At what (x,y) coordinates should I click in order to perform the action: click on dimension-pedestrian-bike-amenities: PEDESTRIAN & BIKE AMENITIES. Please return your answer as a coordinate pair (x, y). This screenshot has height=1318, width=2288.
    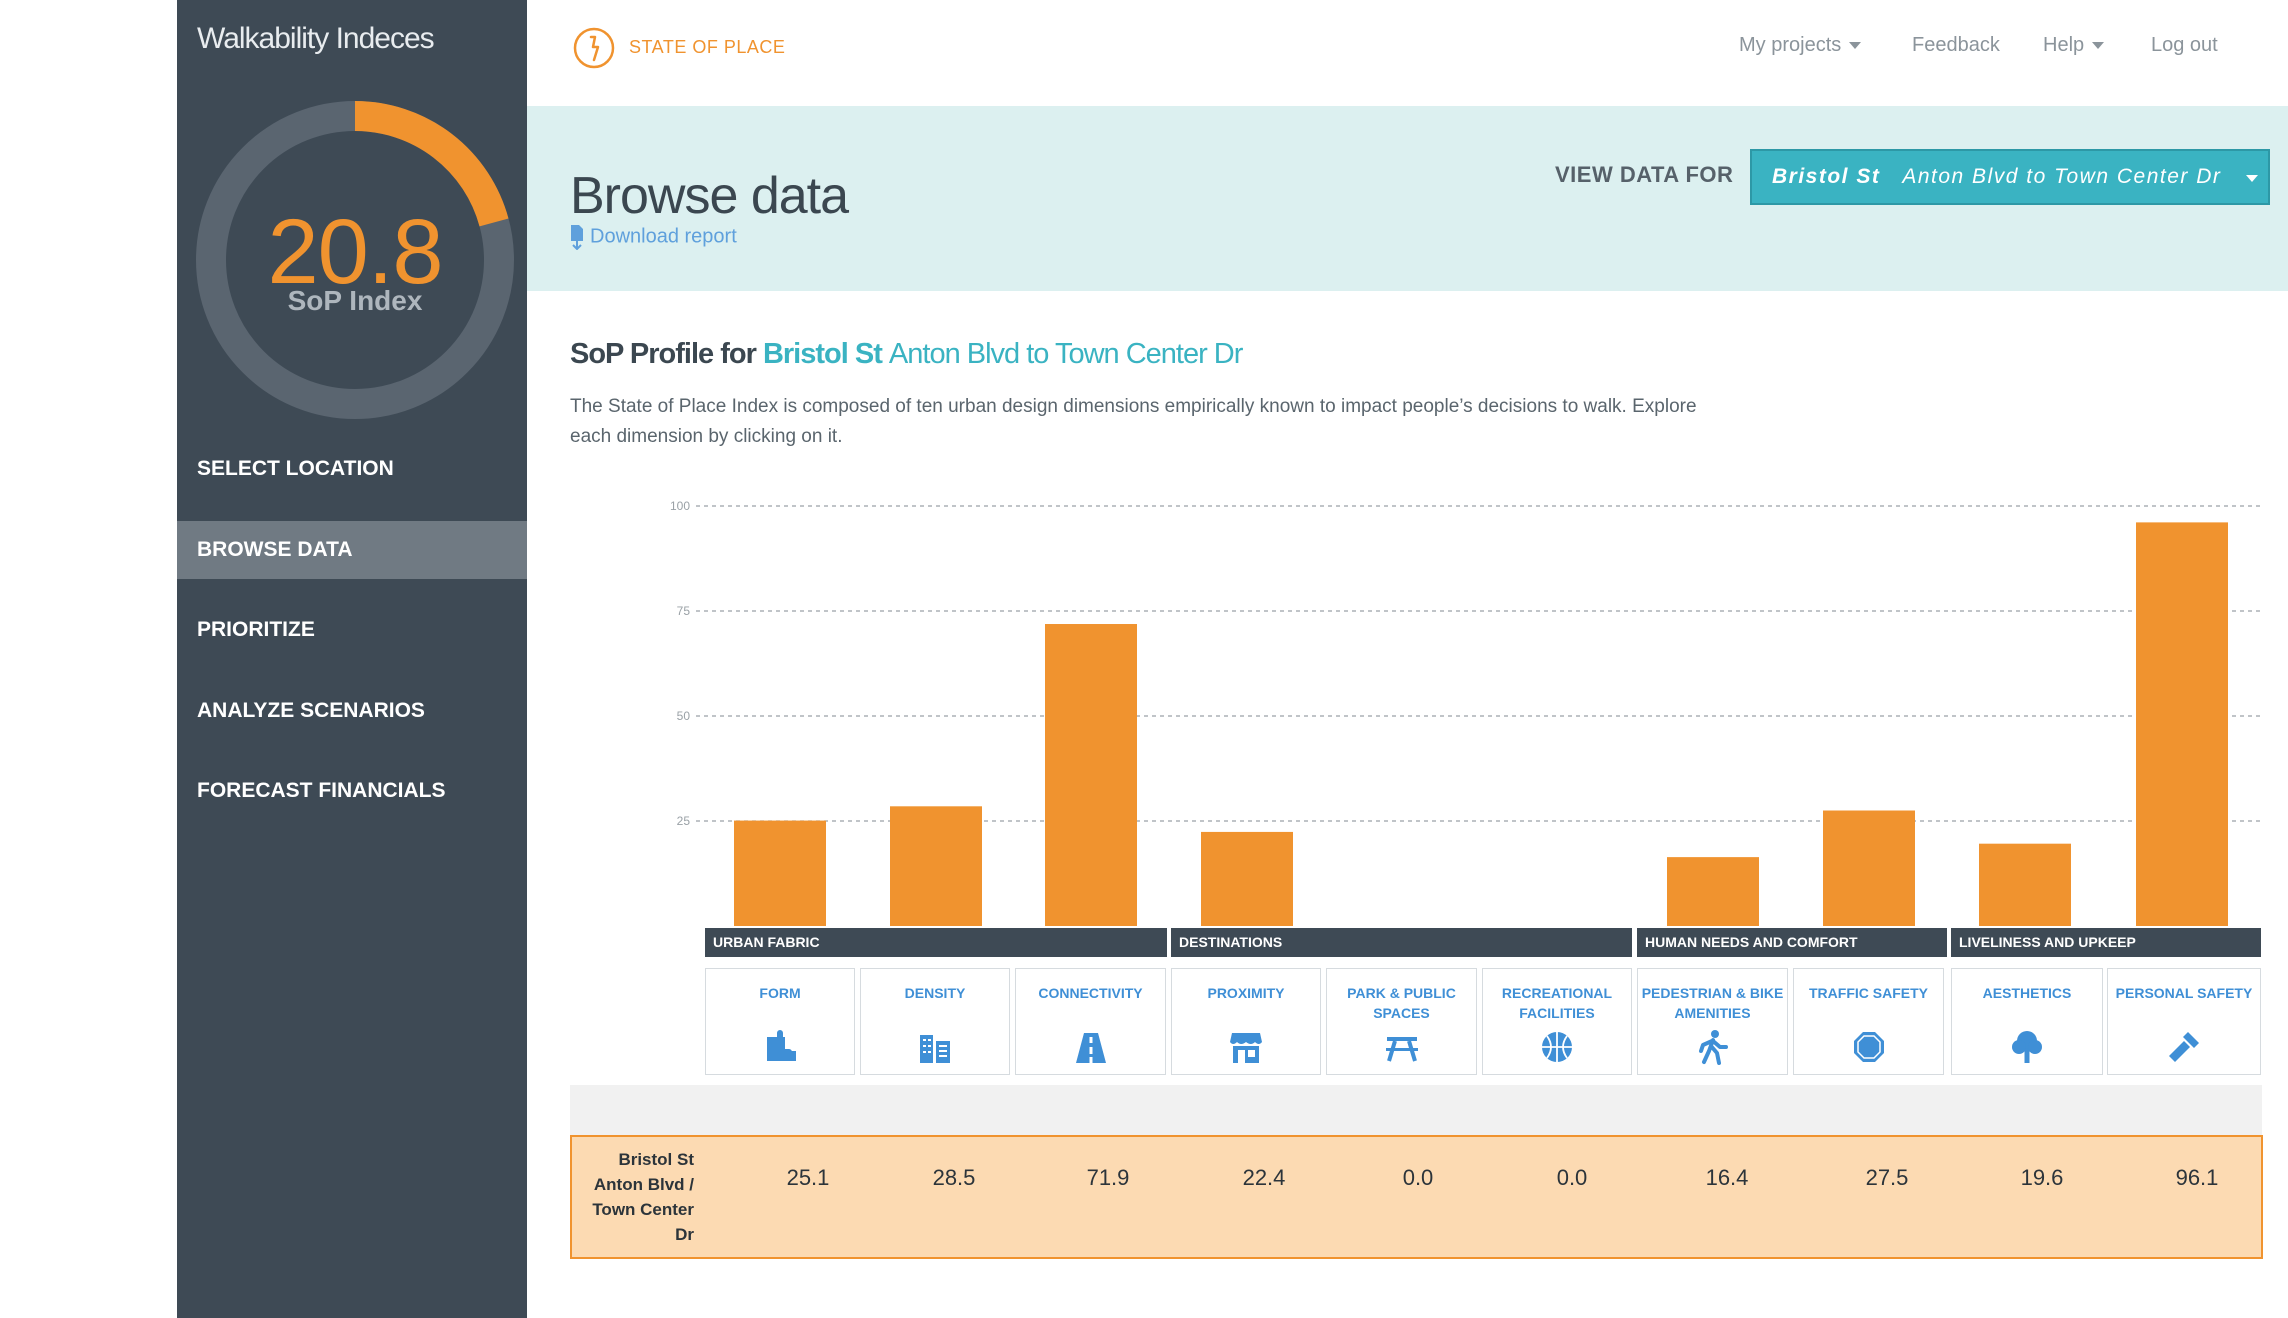
    Looking at the image, I should click on (1712, 1021).